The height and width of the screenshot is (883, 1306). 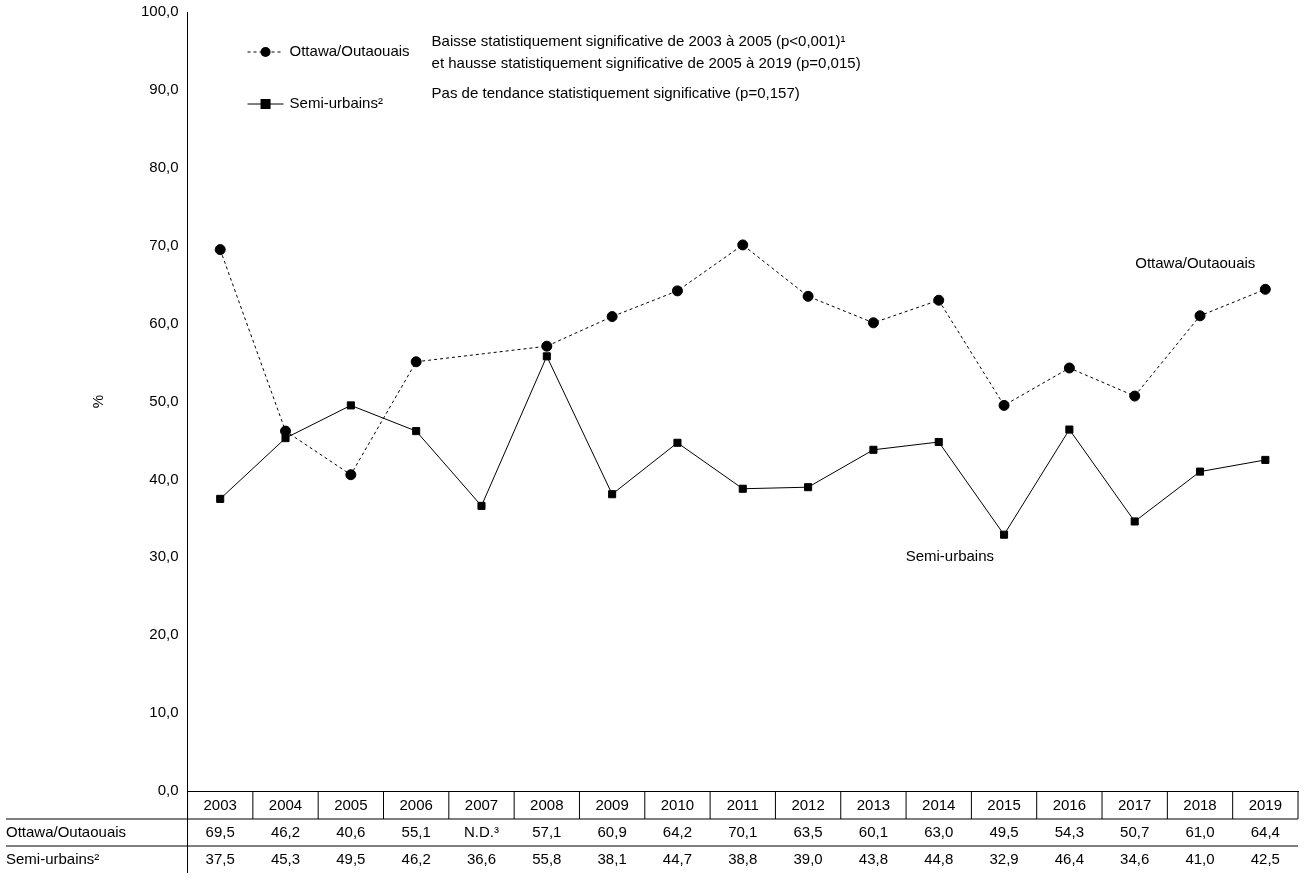 What do you see at coordinates (220, 805) in the screenshot?
I see `x-tick-label: 2003` at bounding box center [220, 805].